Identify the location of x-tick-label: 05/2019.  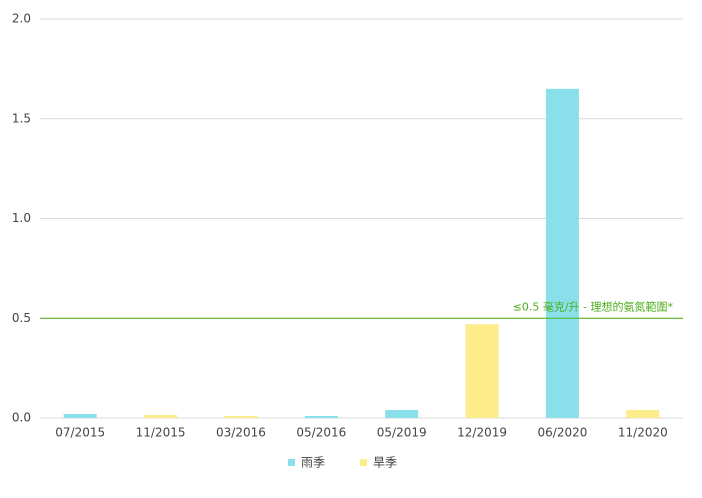
(402, 433).